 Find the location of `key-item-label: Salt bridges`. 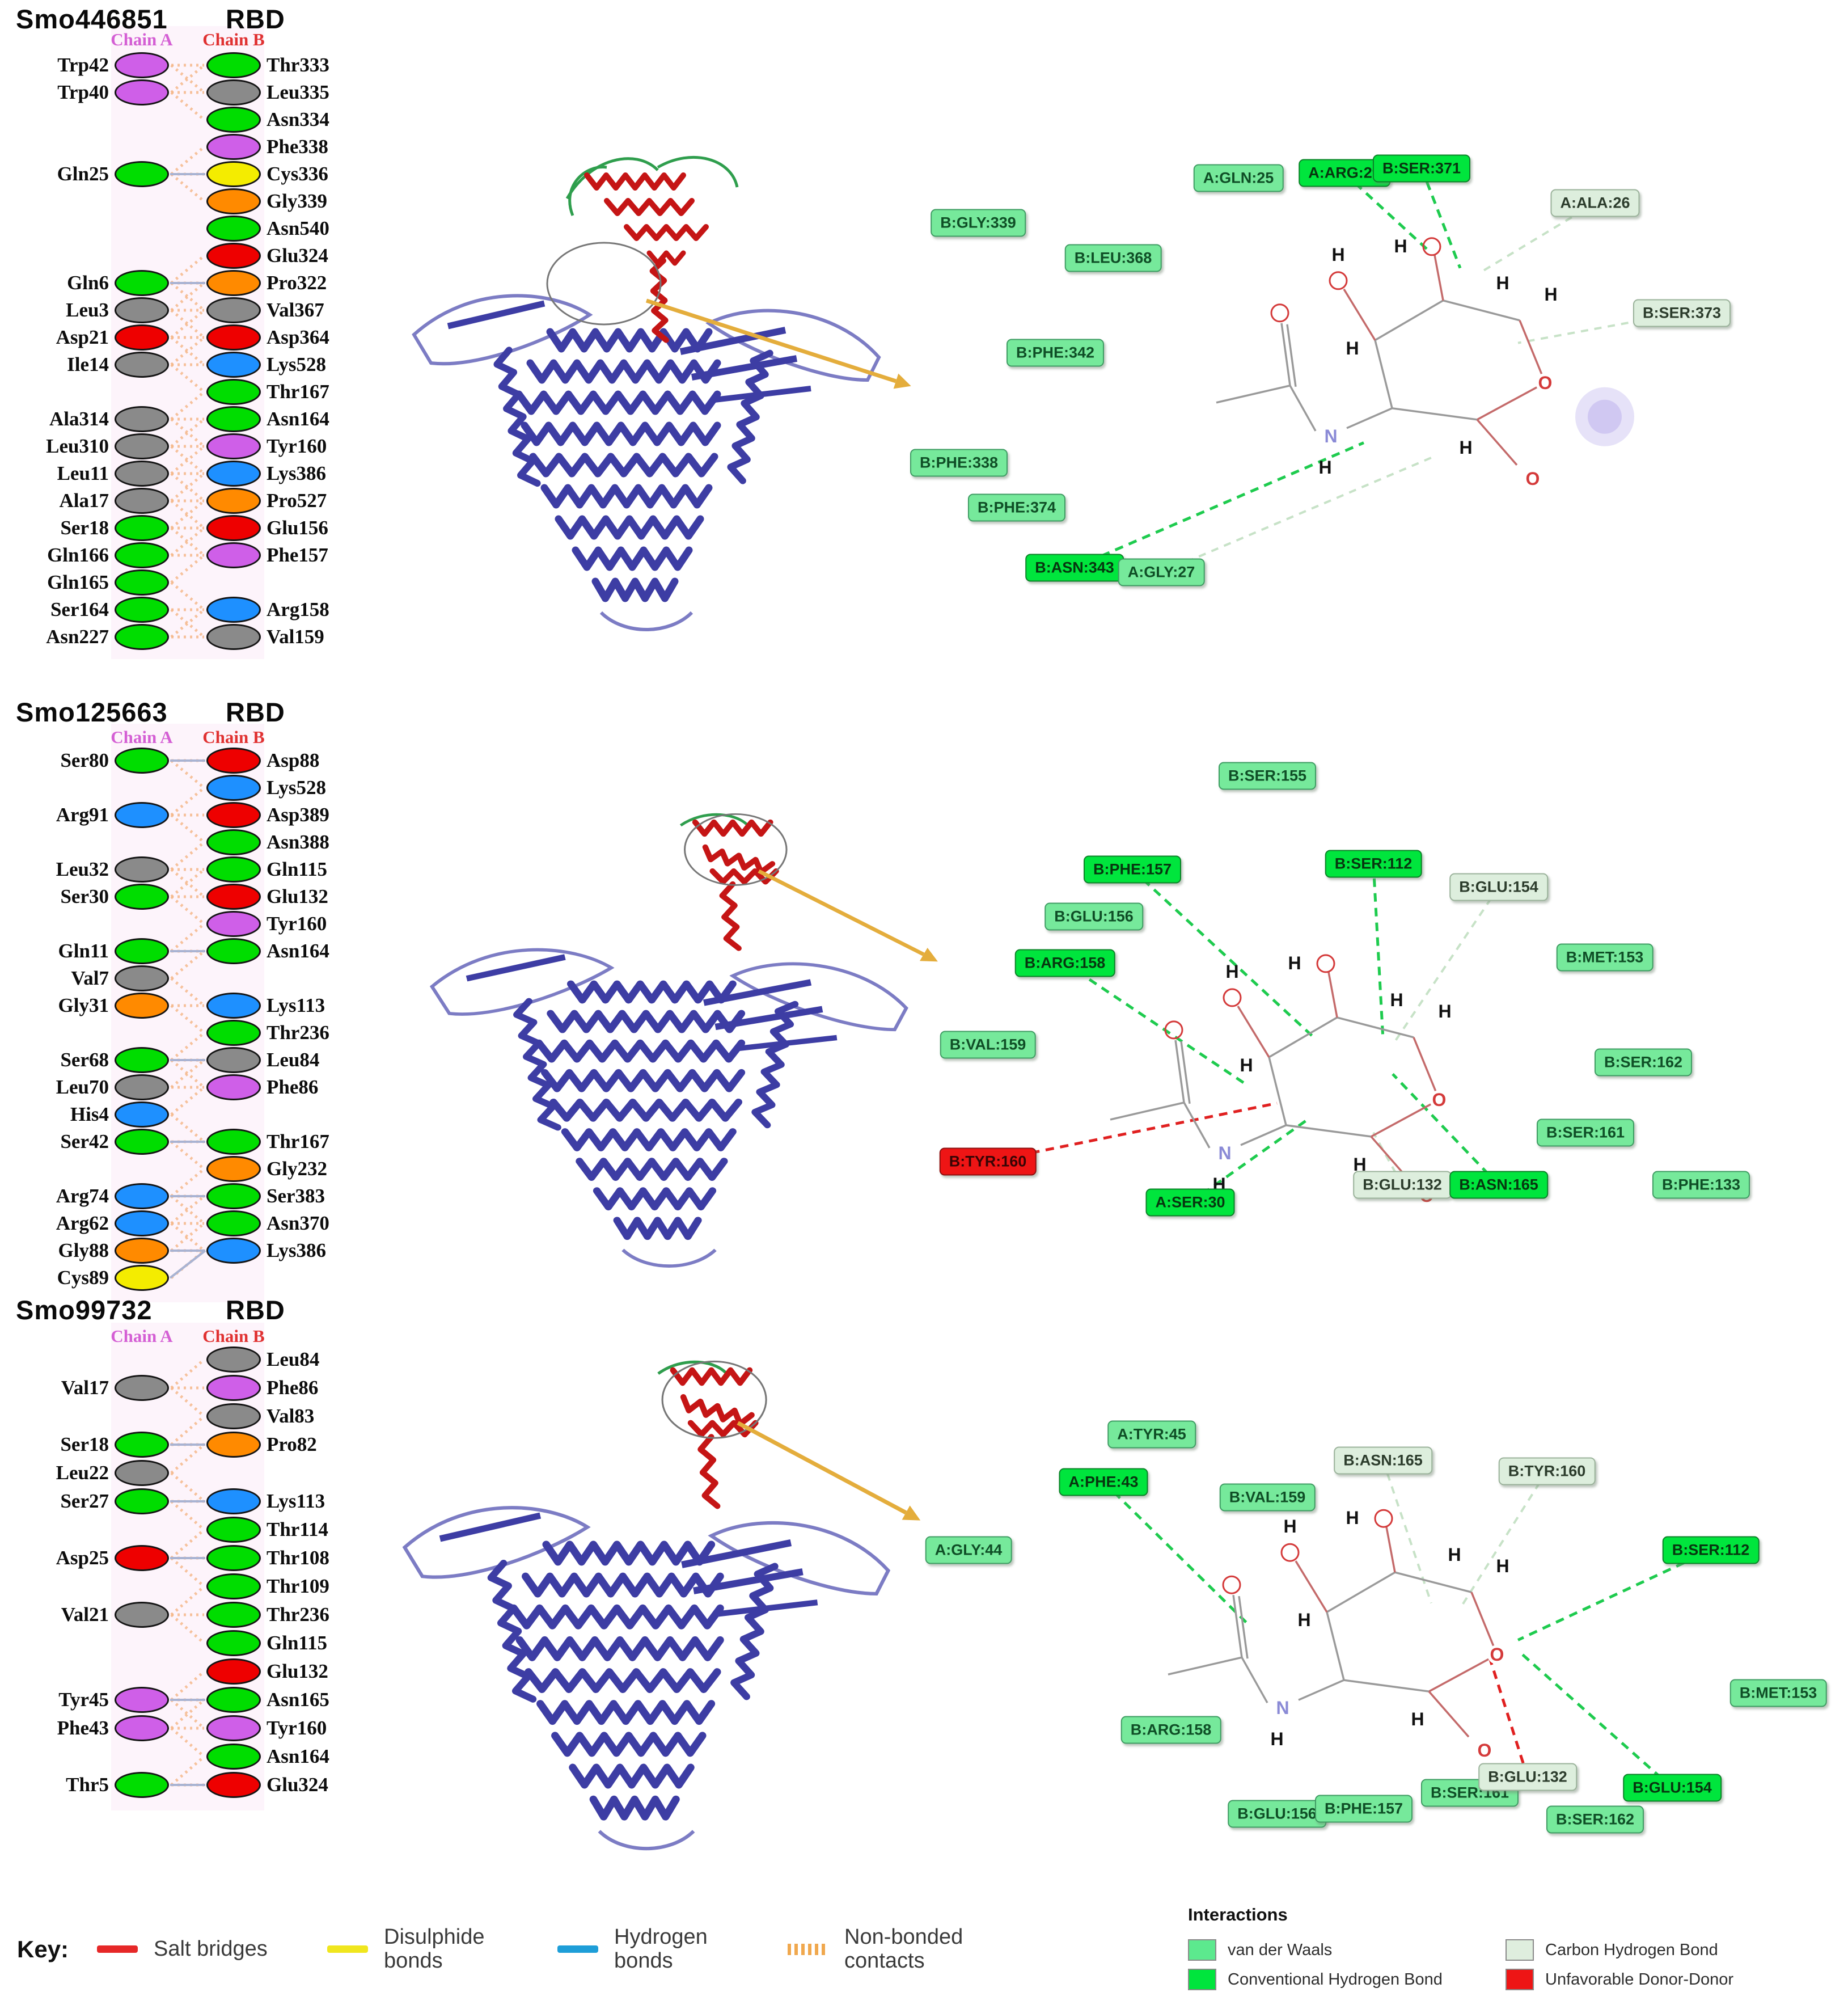

key-item-label: Salt bridges is located at coordinates (211, 1949).